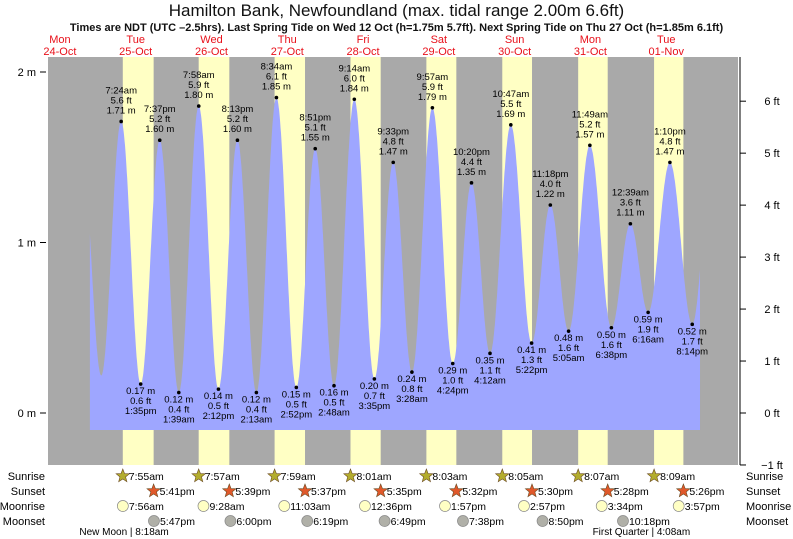 The width and height of the screenshot is (793, 539). What do you see at coordinates (510, 104) in the screenshot?
I see `tide-label: 5.5 ft` at bounding box center [510, 104].